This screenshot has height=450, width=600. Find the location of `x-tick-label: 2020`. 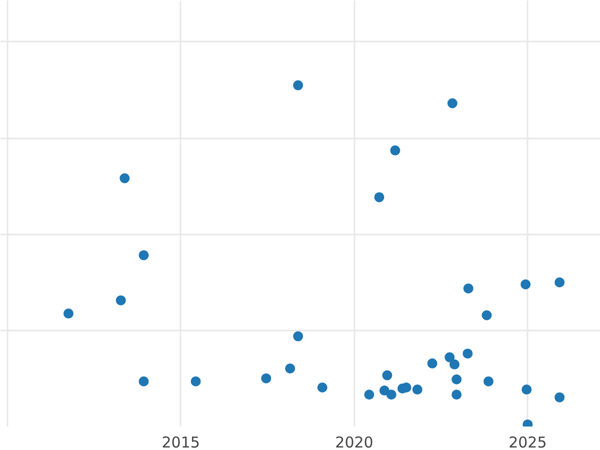

x-tick-label: 2020 is located at coordinates (354, 442).